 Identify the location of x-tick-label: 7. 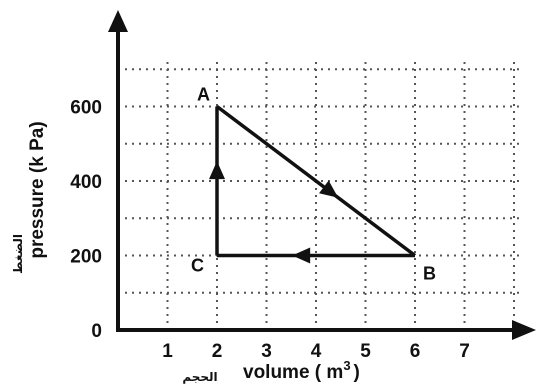
(464, 351).